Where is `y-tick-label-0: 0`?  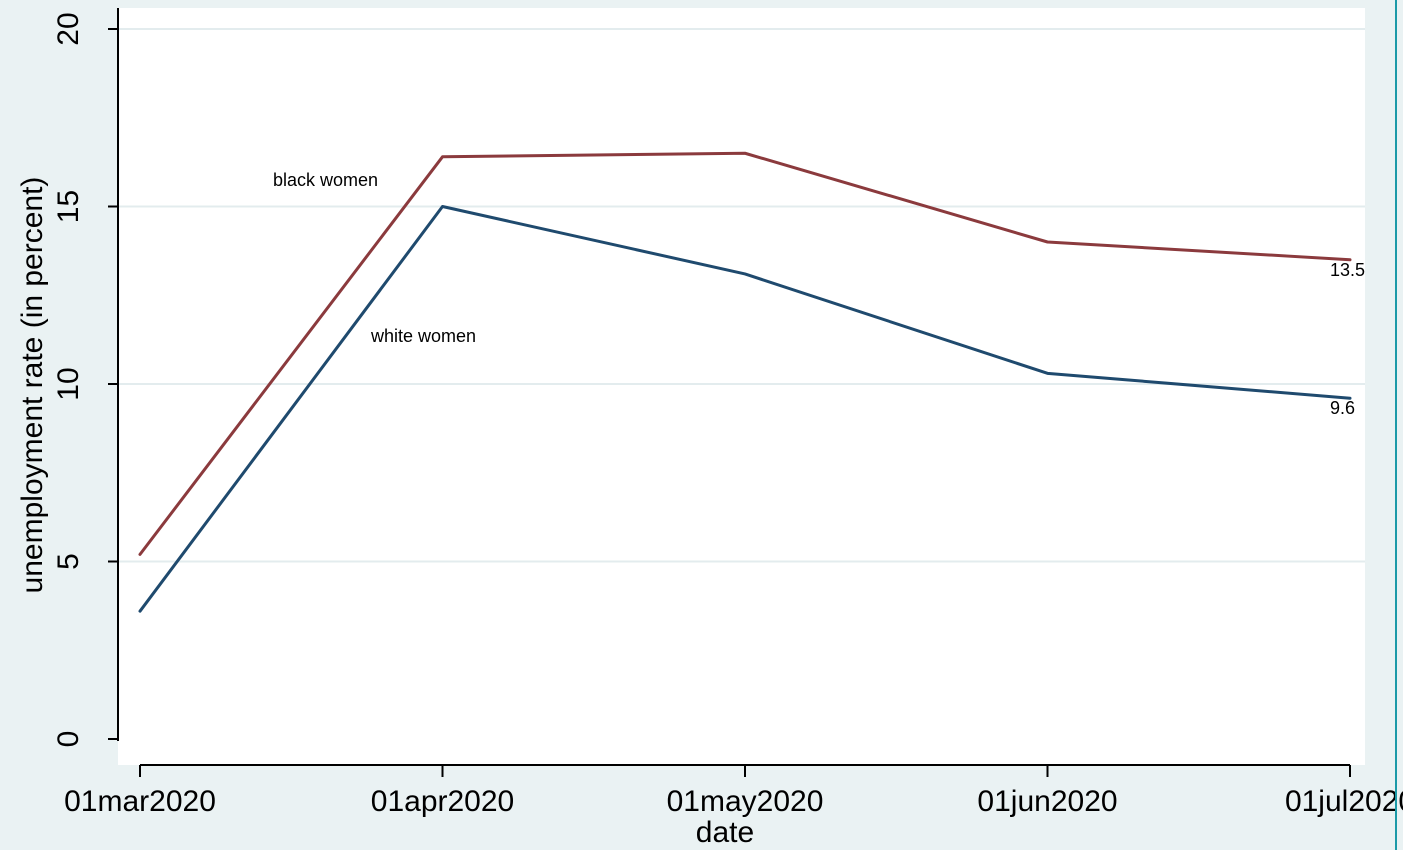 y-tick-label-0: 0 is located at coordinates (68, 739).